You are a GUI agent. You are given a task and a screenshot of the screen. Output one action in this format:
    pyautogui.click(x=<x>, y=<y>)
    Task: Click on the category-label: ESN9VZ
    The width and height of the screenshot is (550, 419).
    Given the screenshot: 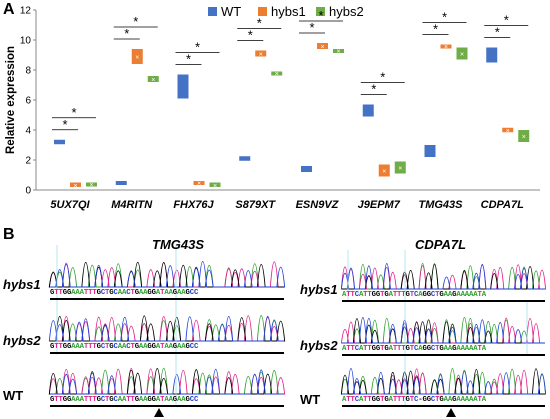 What is the action you would take?
    pyautogui.click(x=318, y=205)
    